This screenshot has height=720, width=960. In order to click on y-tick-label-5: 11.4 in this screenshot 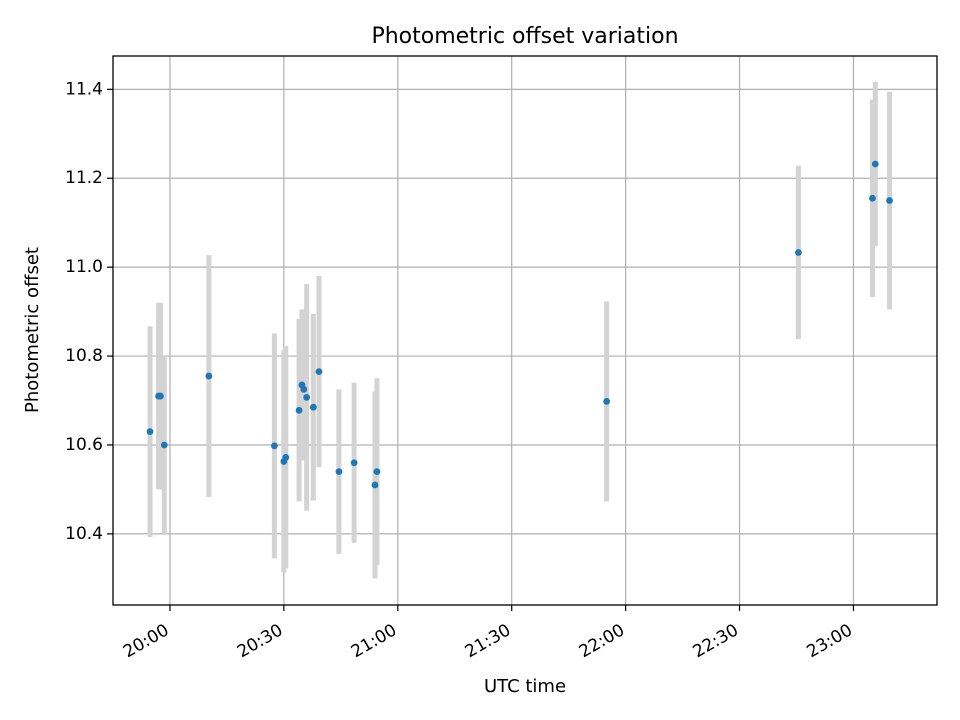, I will do `click(84, 89)`.